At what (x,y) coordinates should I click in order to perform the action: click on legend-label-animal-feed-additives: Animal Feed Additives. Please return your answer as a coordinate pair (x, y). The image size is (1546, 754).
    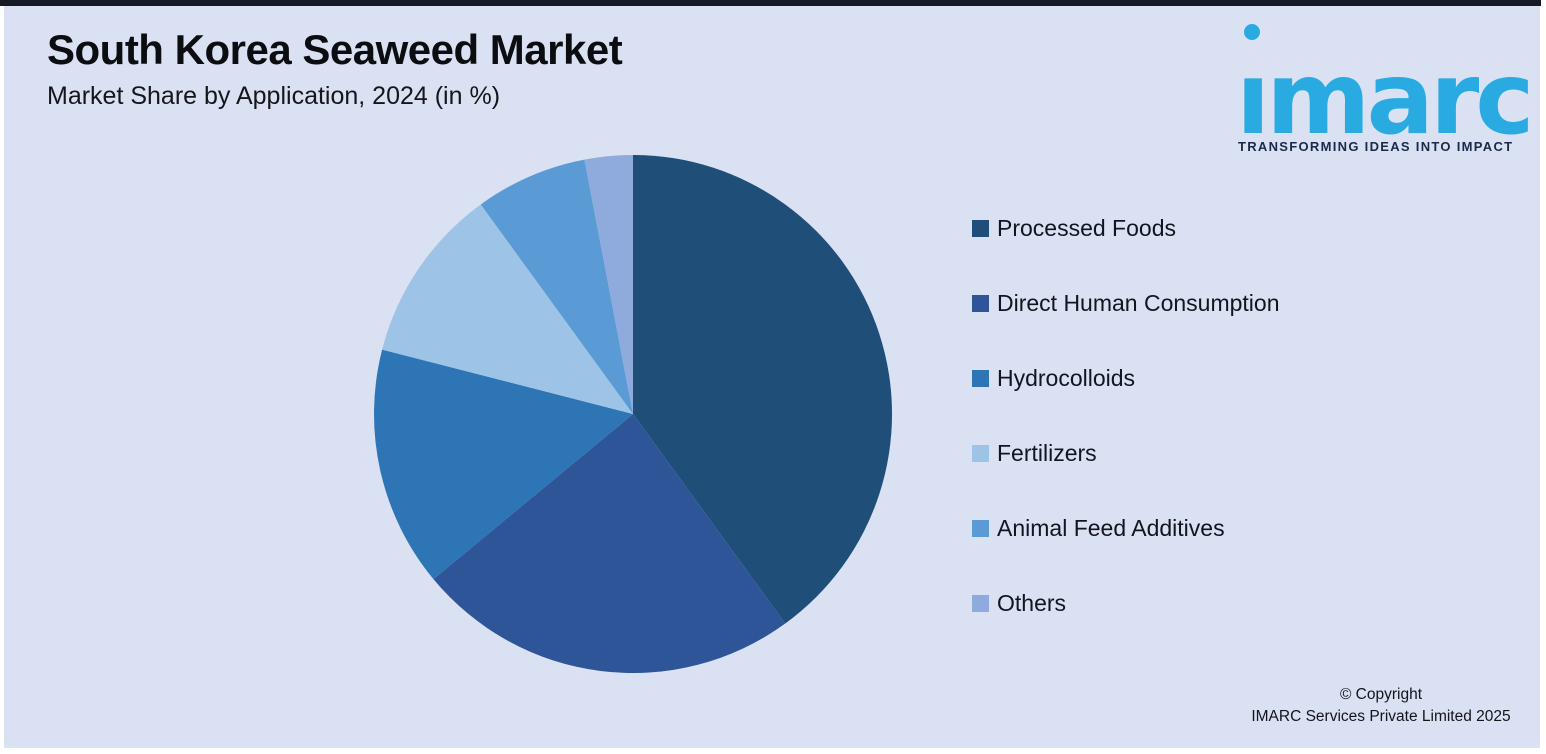
    Looking at the image, I should click on (1111, 528).